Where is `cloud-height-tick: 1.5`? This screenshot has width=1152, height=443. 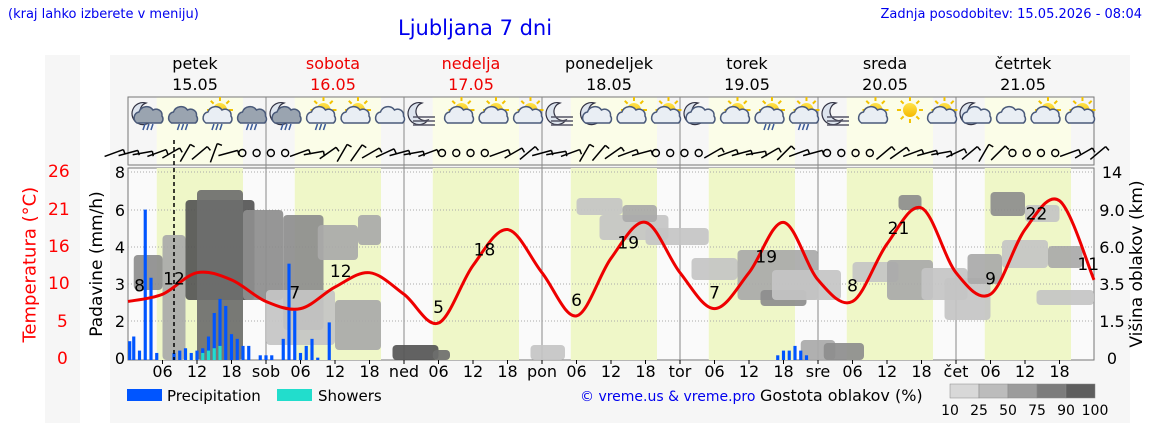 cloud-height-tick: 1.5 is located at coordinates (1111, 321).